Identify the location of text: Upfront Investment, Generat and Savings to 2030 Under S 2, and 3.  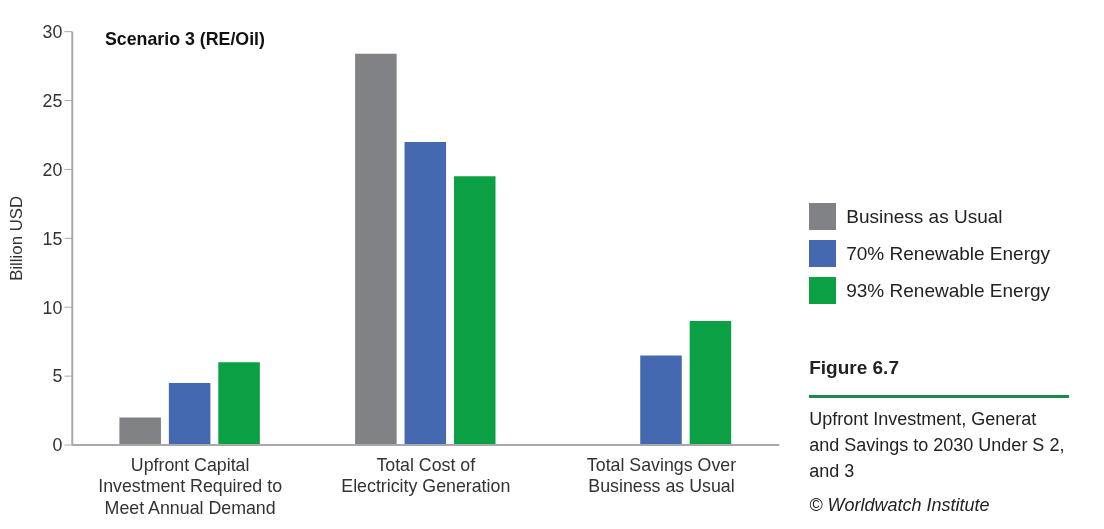
(937, 445).